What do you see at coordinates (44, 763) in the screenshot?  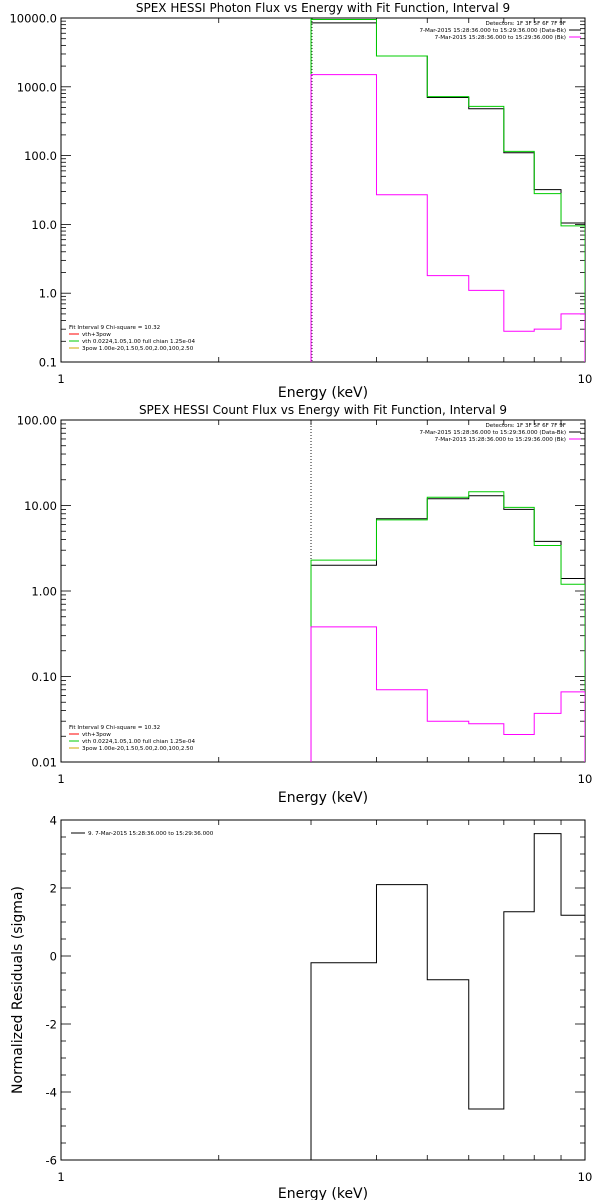 I see `y-tick-label: 0.01` at bounding box center [44, 763].